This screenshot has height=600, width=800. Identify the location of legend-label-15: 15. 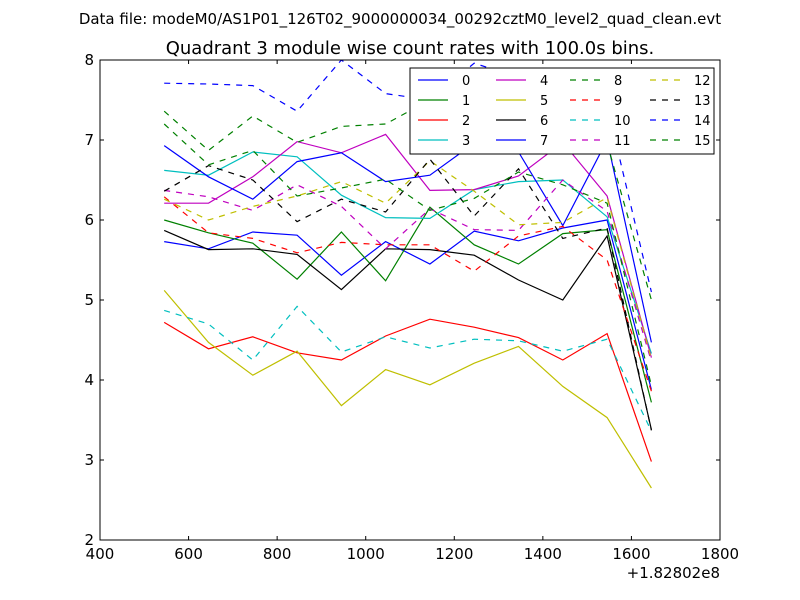
(702, 141).